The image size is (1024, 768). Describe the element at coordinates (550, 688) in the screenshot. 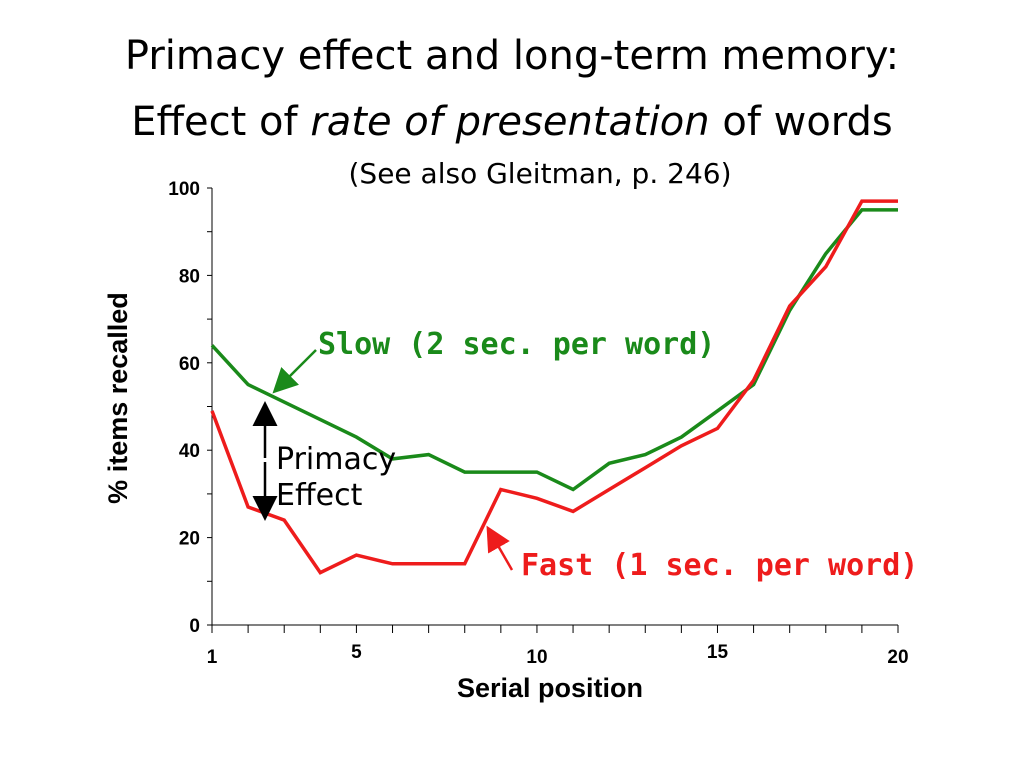

I see `x-axis-label: Serial position` at that location.